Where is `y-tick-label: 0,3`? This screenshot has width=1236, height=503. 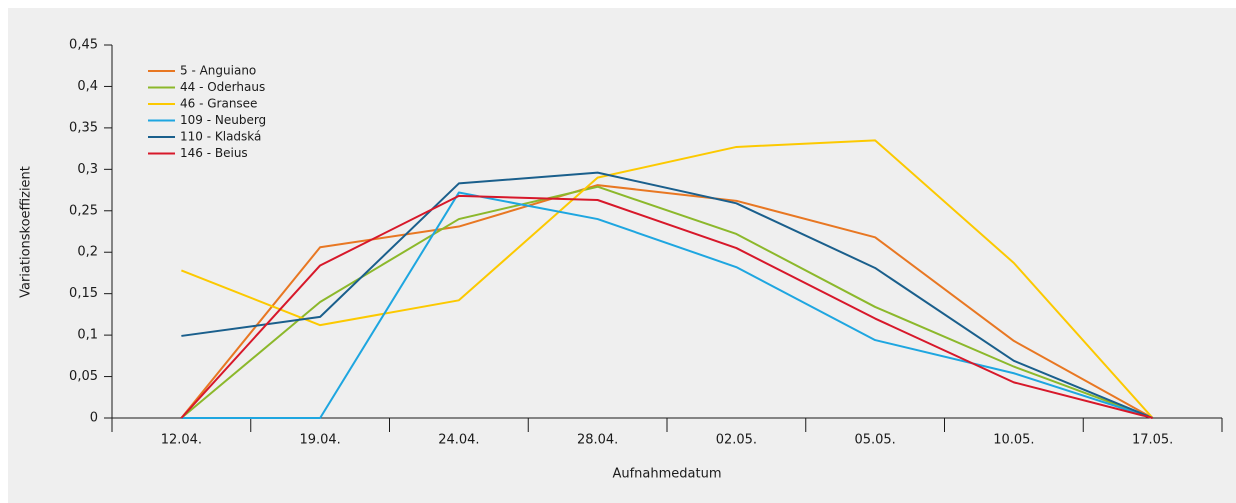 y-tick-label: 0,3 is located at coordinates (87, 169).